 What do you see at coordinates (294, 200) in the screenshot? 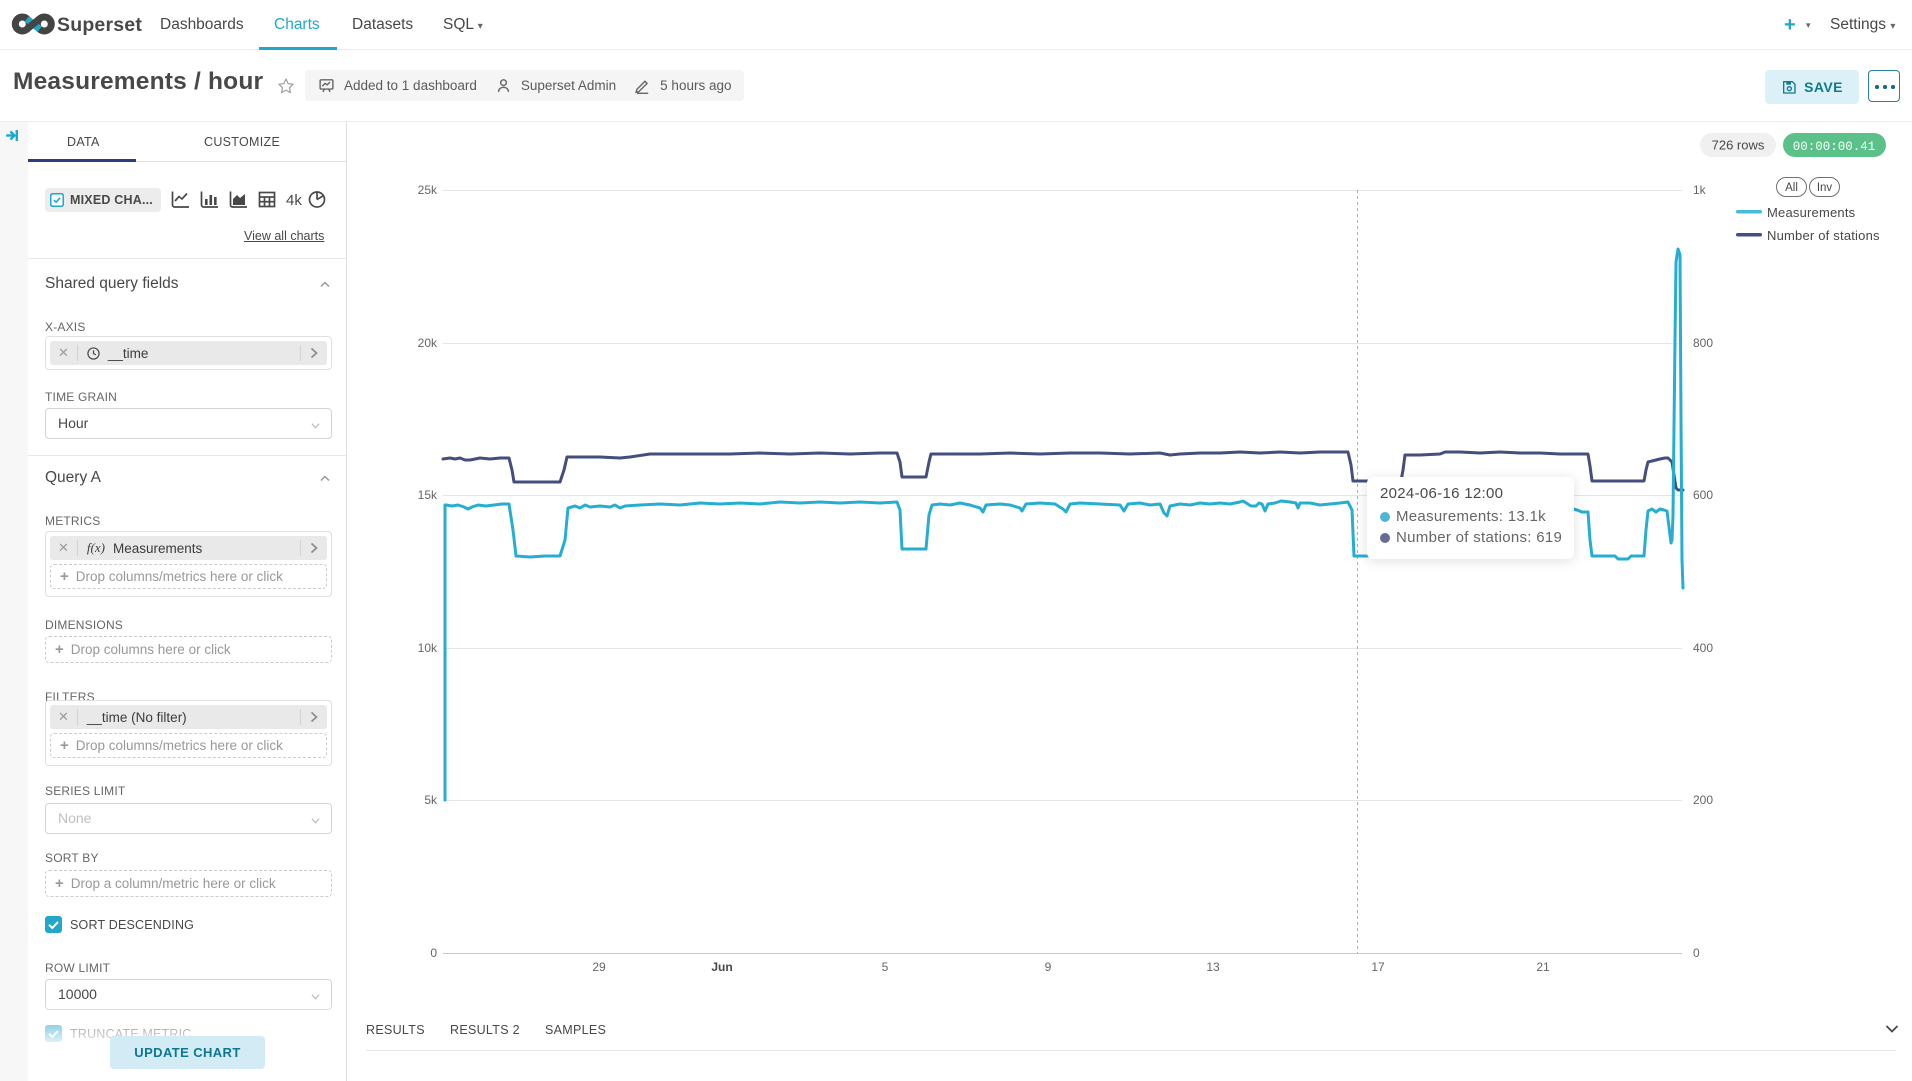
I see `svg-text: 4k` at bounding box center [294, 200].